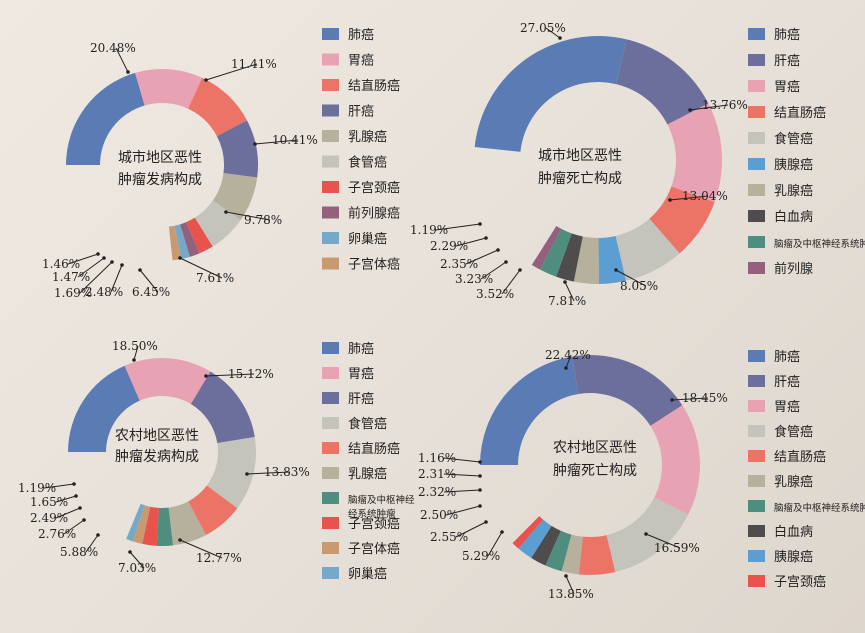  What do you see at coordinates (495, 294) in the screenshot?
I see `data-label: 3.52%` at bounding box center [495, 294].